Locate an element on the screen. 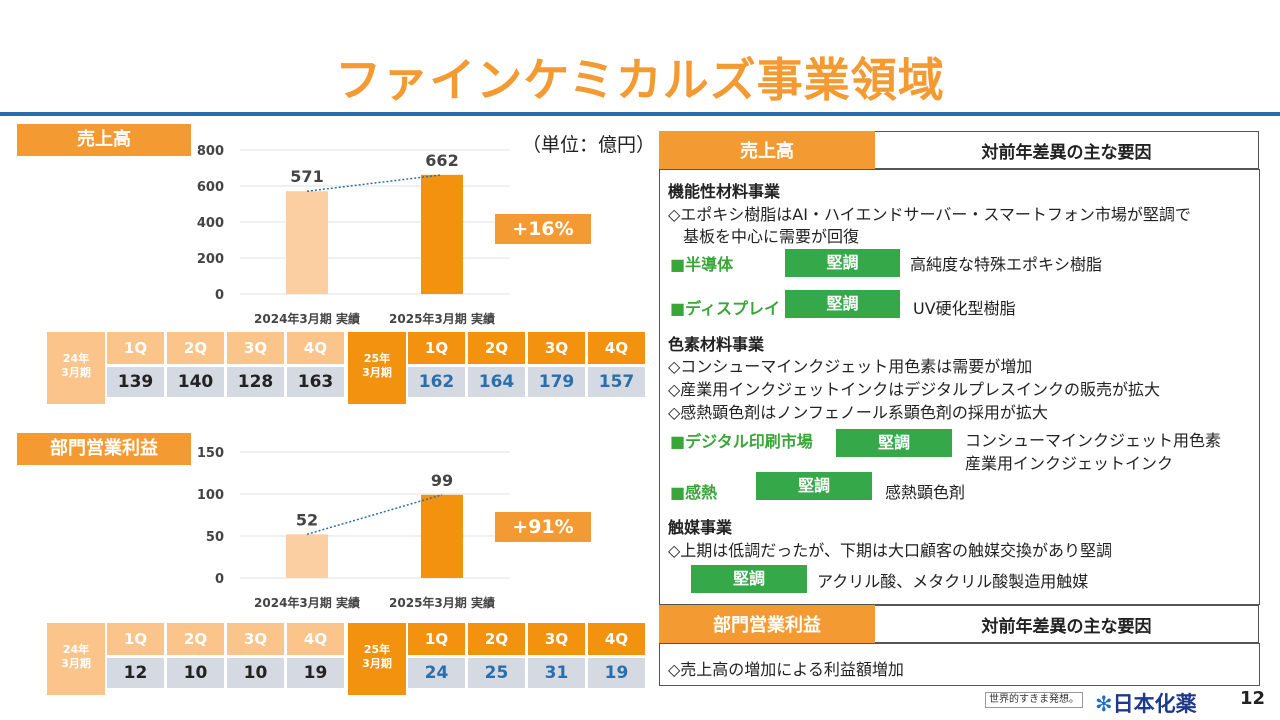 The image size is (1280, 720). sales-q25-head-4: 4Q is located at coordinates (616, 348).